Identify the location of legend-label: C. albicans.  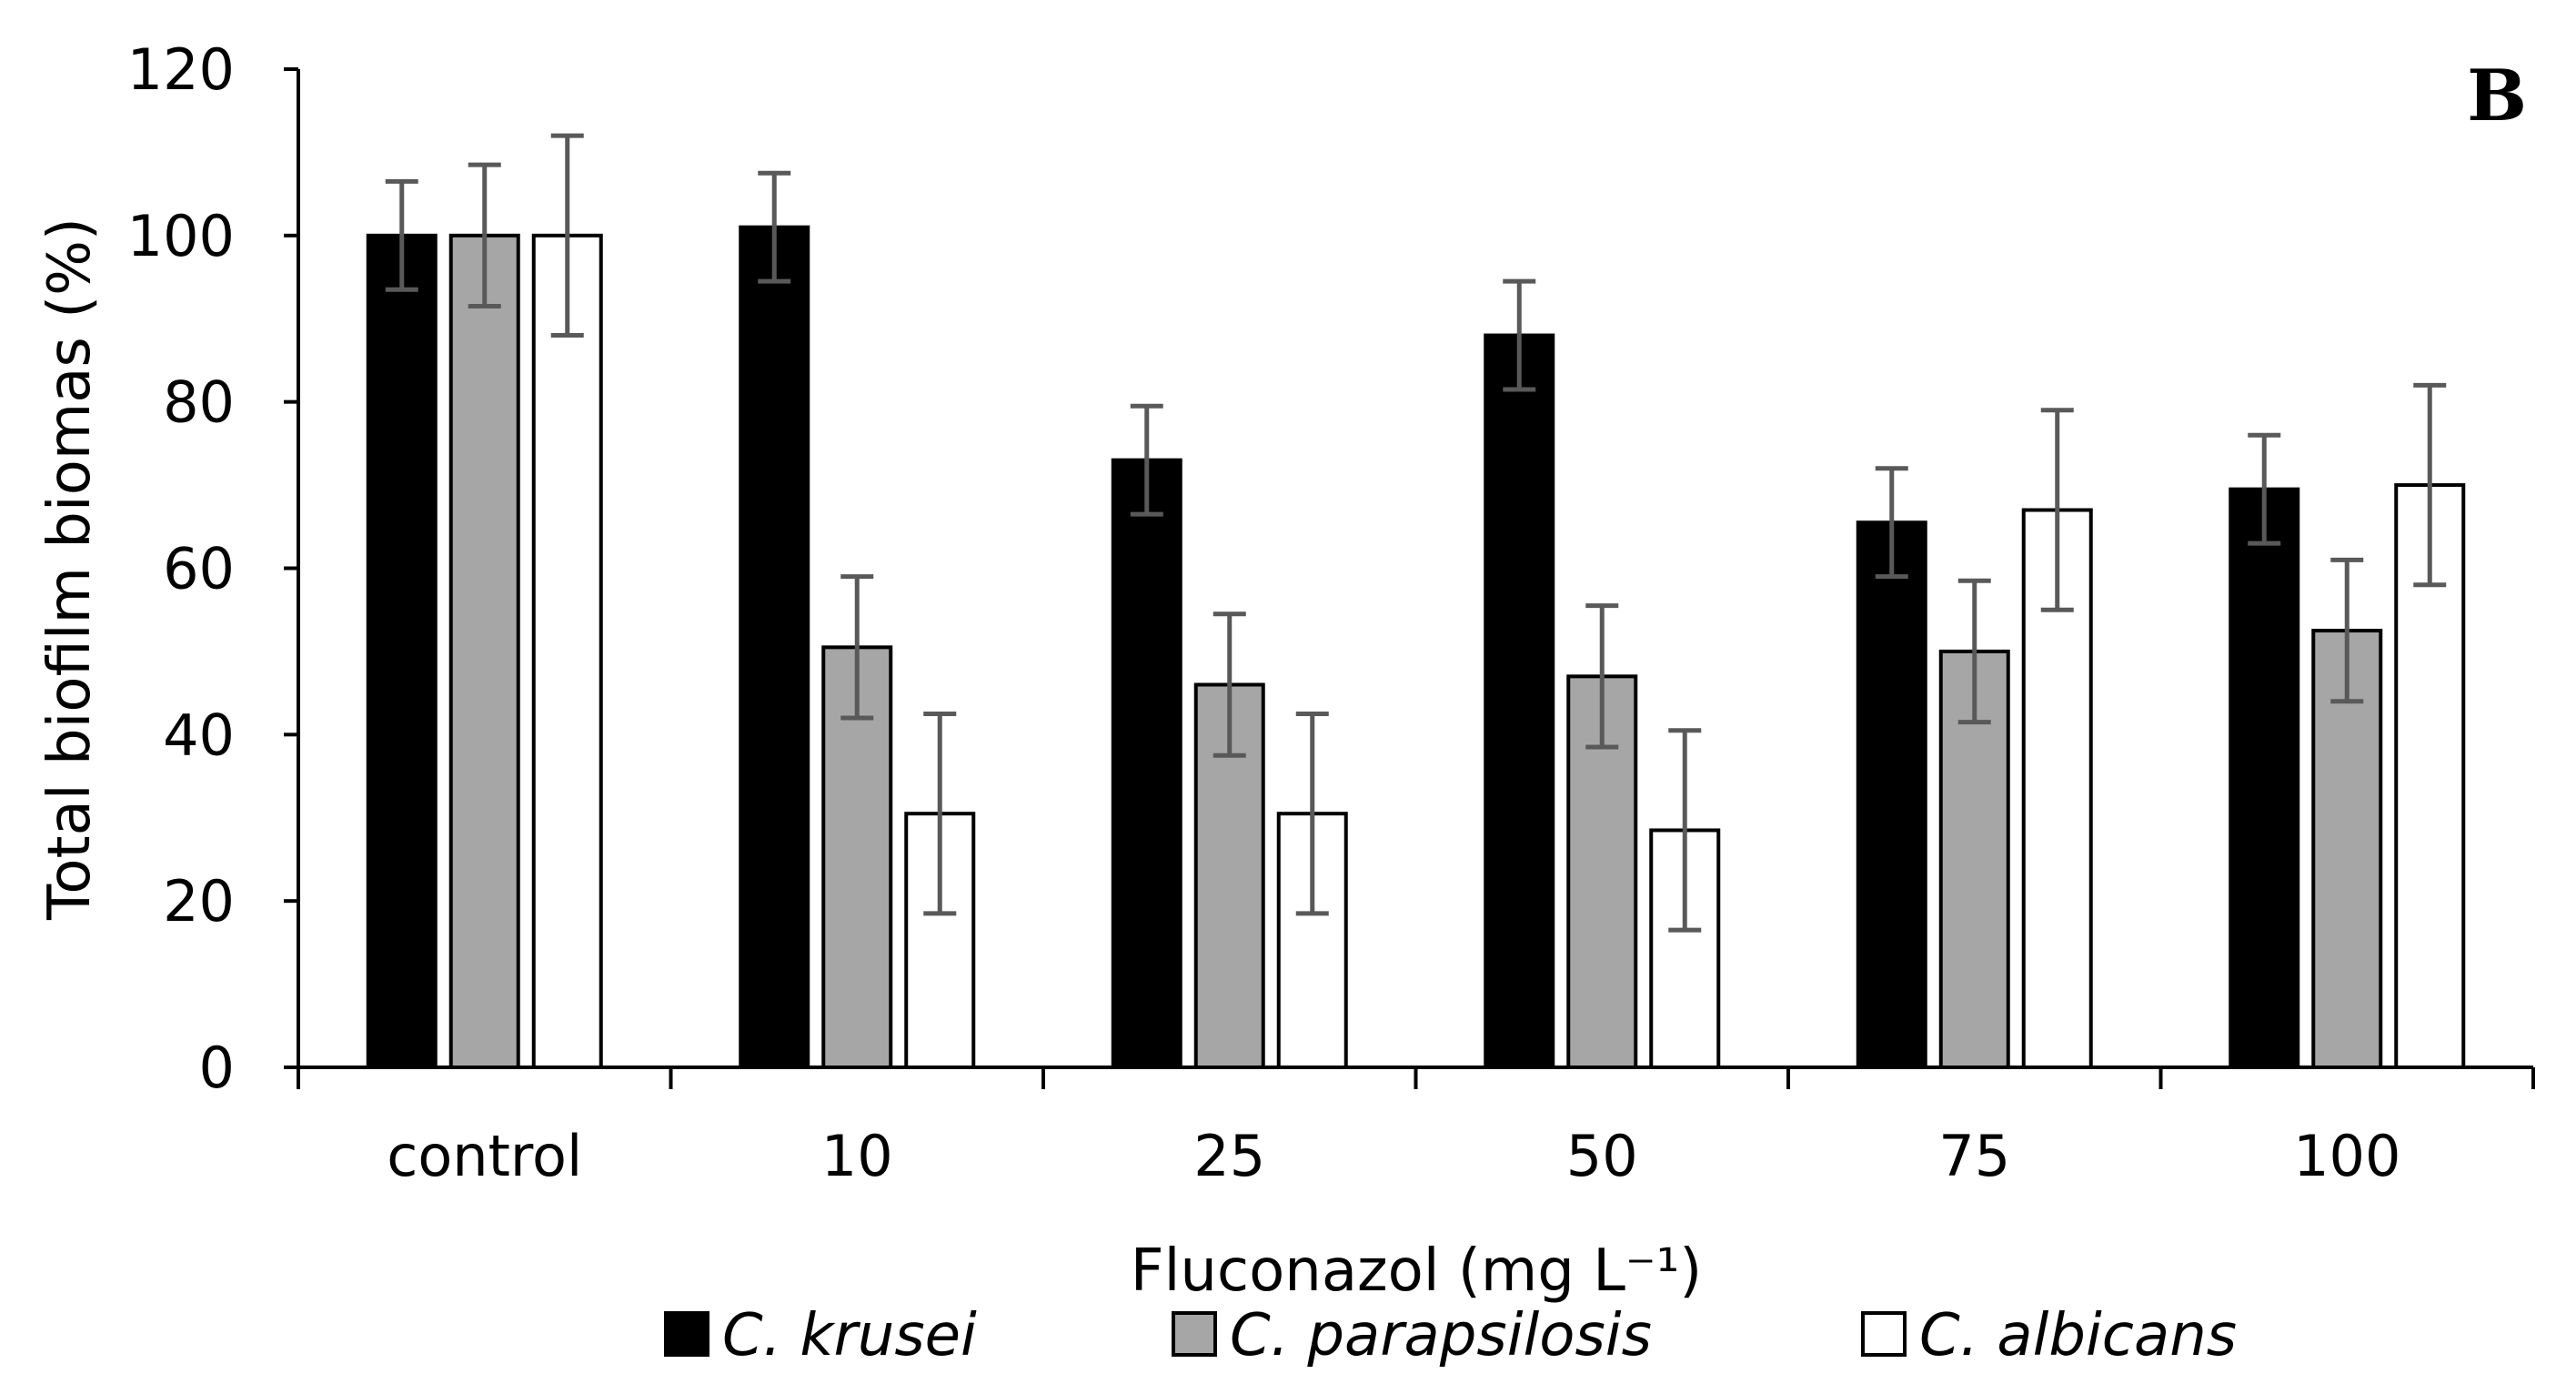
(2078, 1335).